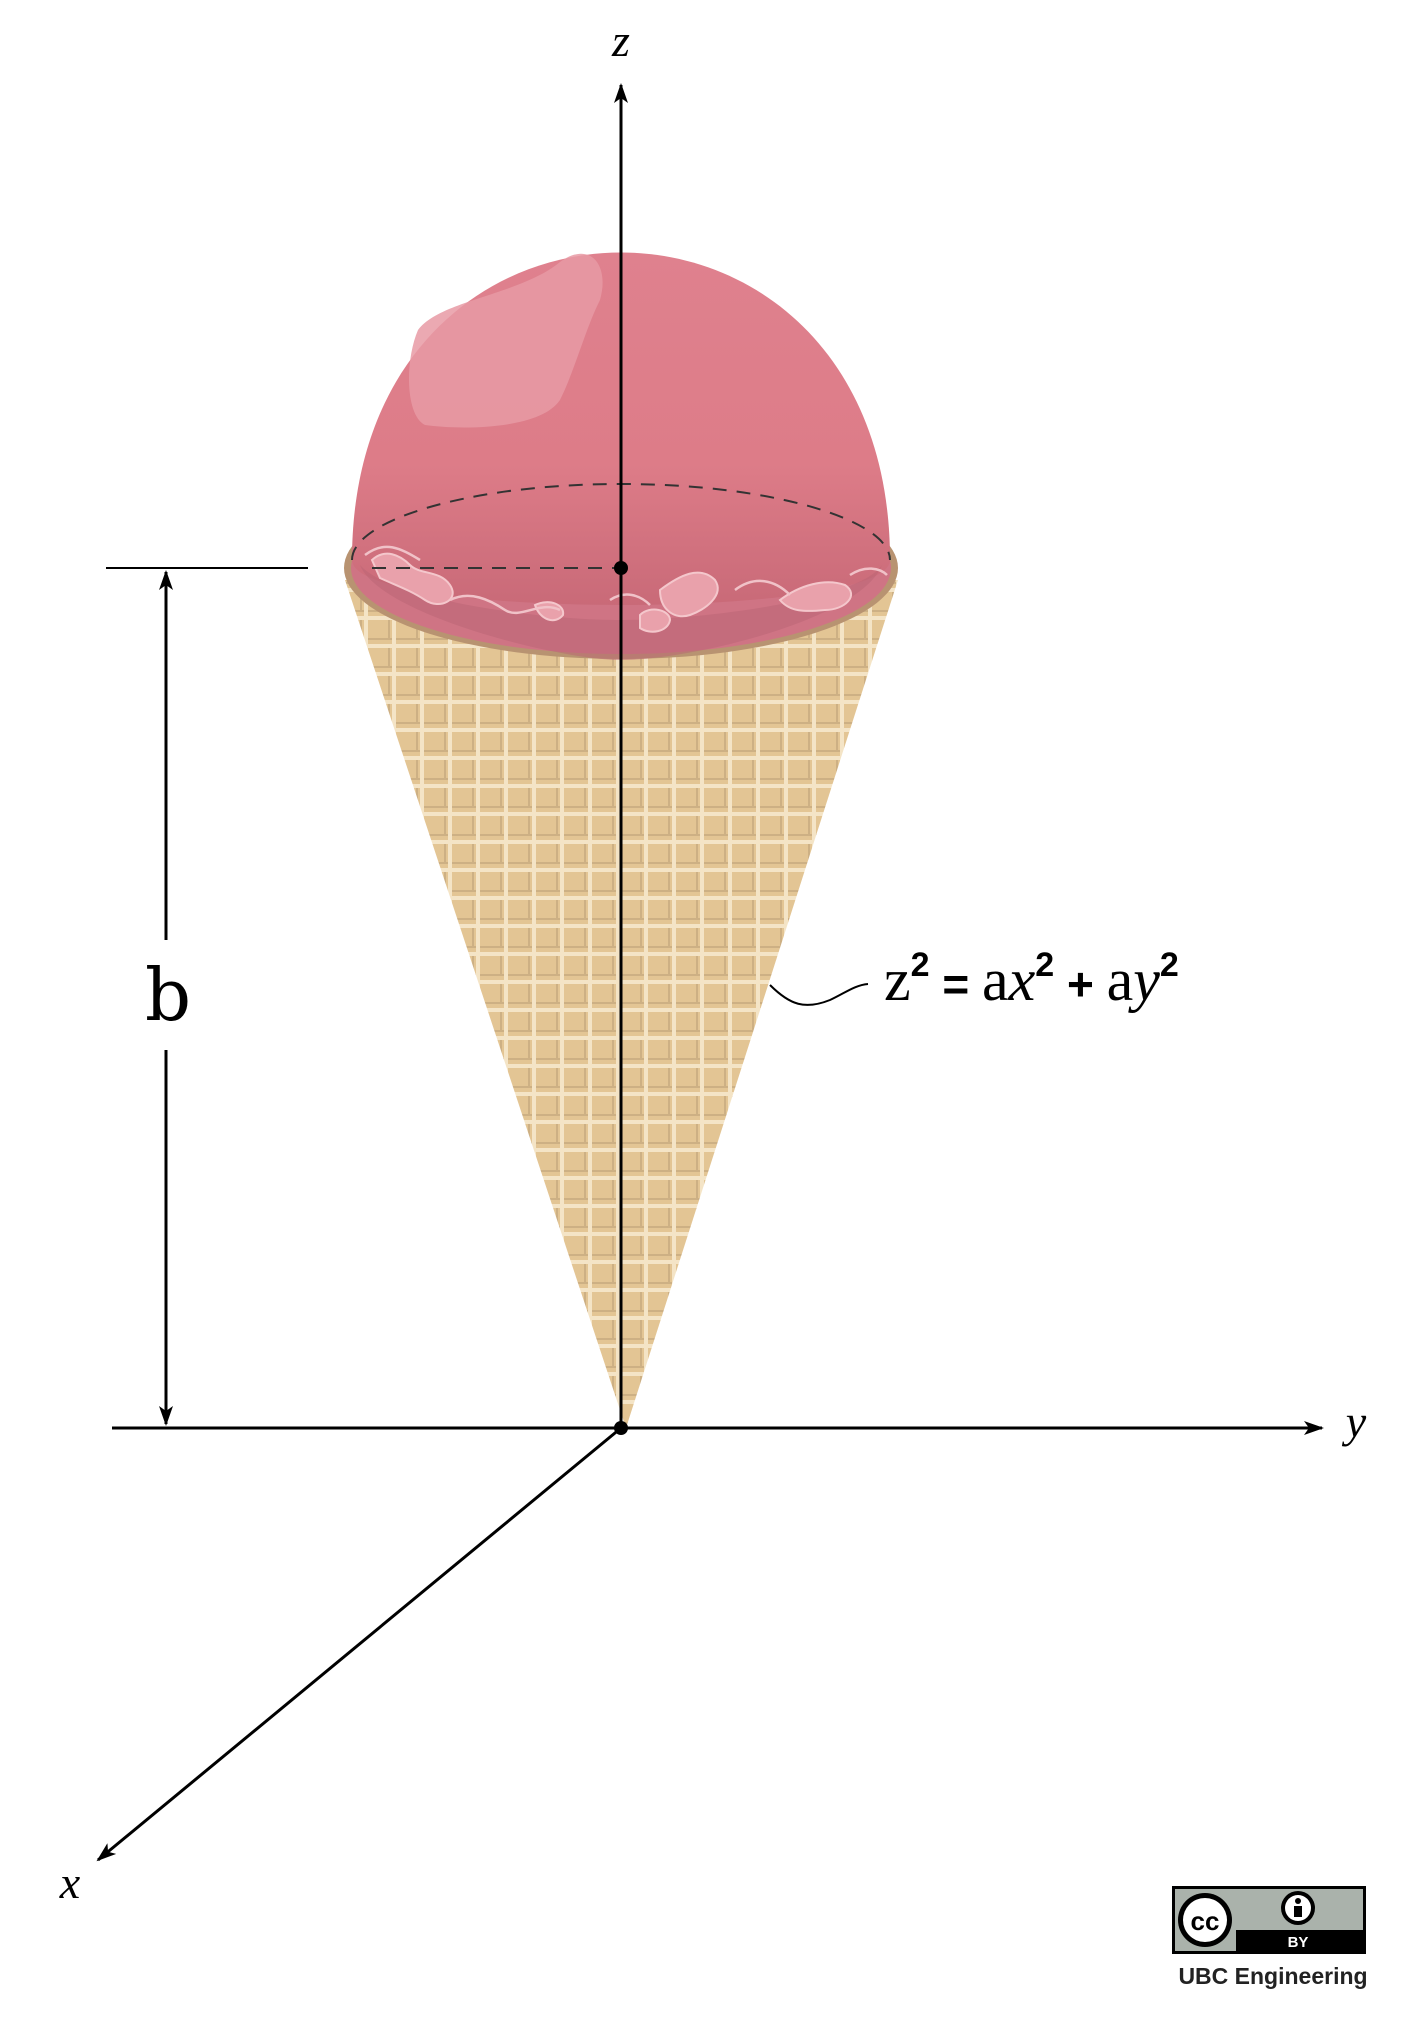  I want to click on origin-point, so click(621, 1428).